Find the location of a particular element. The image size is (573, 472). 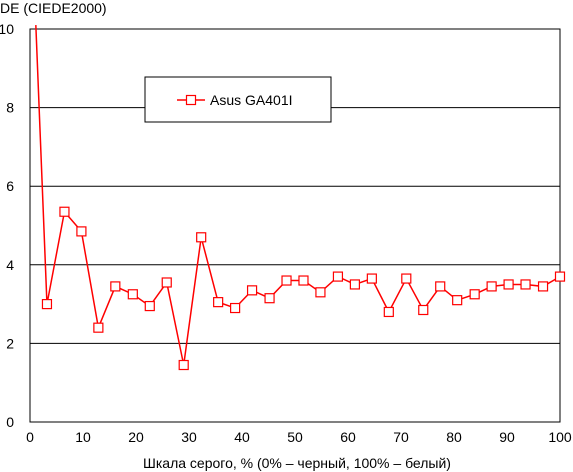

x-tick-label: 10 is located at coordinates (83, 437).